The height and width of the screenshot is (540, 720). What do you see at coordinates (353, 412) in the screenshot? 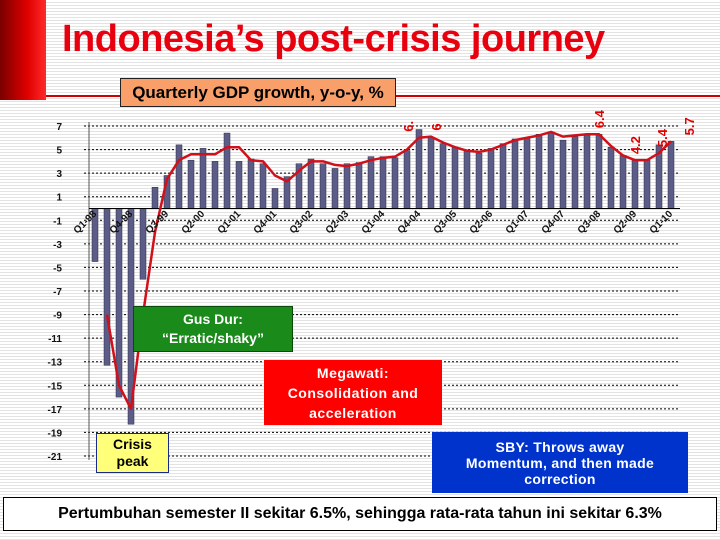
I see `megawati-line: acceleration` at bounding box center [353, 412].